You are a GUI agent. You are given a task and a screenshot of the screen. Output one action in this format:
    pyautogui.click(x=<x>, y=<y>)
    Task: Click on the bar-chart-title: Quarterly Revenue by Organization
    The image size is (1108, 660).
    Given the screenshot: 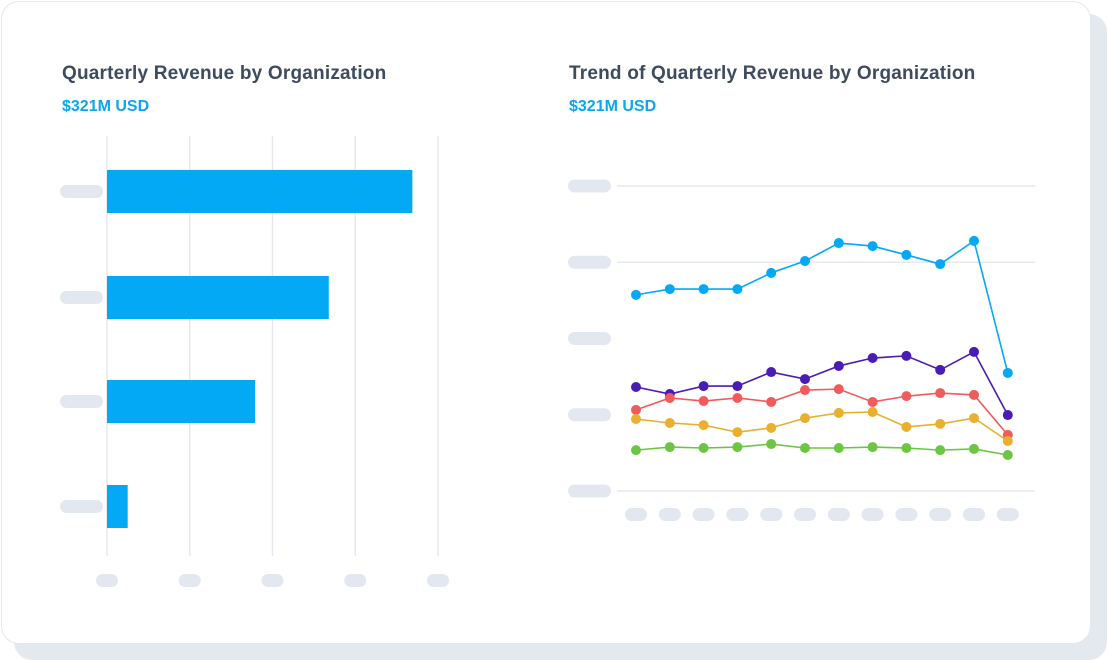 What is the action you would take?
    pyautogui.click(x=224, y=73)
    